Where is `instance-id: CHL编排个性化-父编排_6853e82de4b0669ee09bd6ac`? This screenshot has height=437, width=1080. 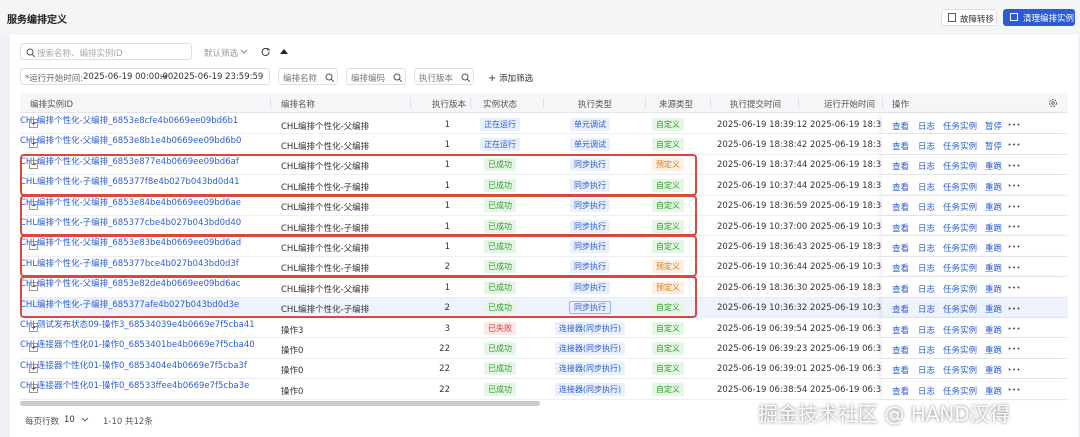
instance-id: CHL编排个性化-父编排_6853e82de4b0669ee09bd6ac is located at coordinates (130, 284).